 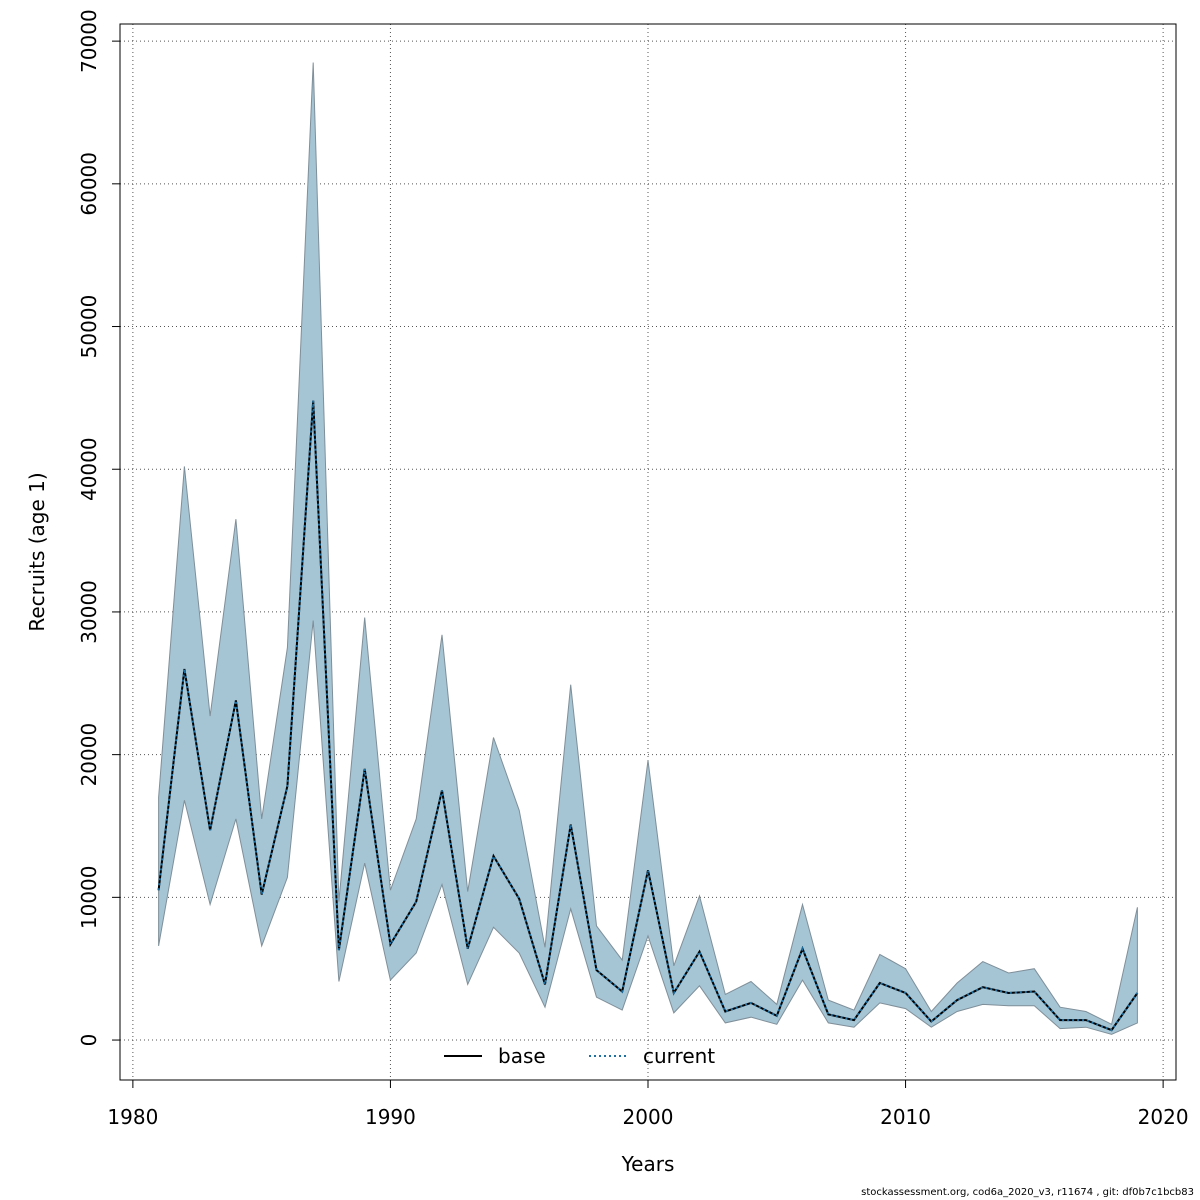 I want to click on y-tick-label: 30000, so click(x=89, y=612).